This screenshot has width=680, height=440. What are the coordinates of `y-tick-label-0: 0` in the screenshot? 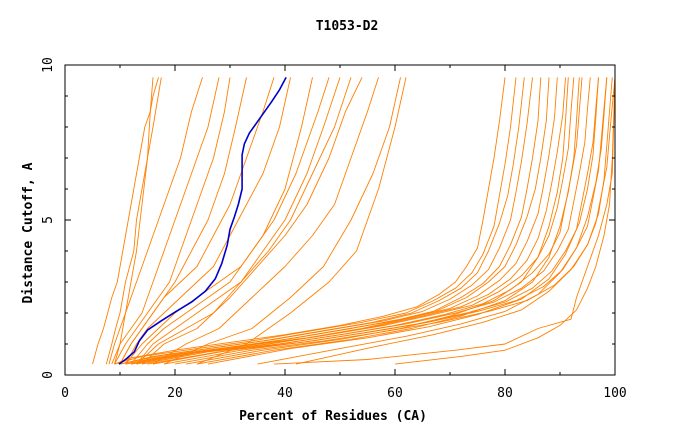 It's located at (48, 375).